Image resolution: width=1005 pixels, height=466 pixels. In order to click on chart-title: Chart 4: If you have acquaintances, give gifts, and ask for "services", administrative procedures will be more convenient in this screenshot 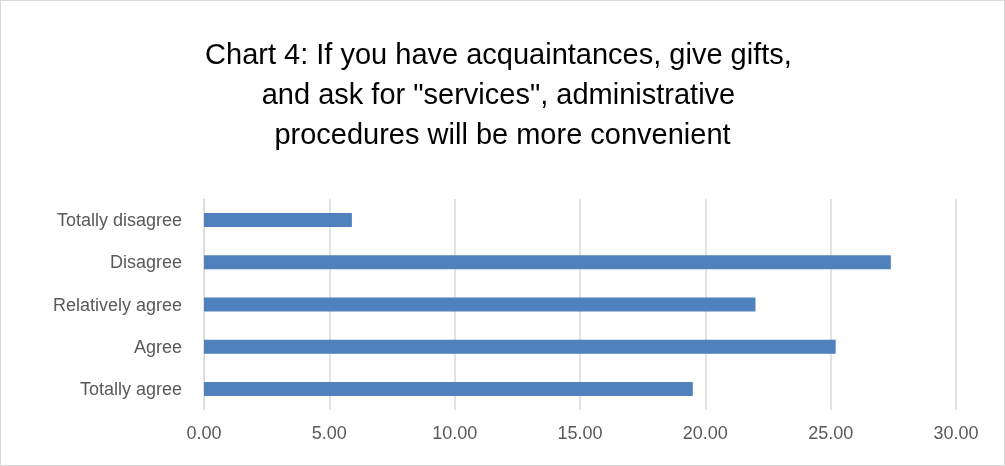, I will do `click(502, 94)`.